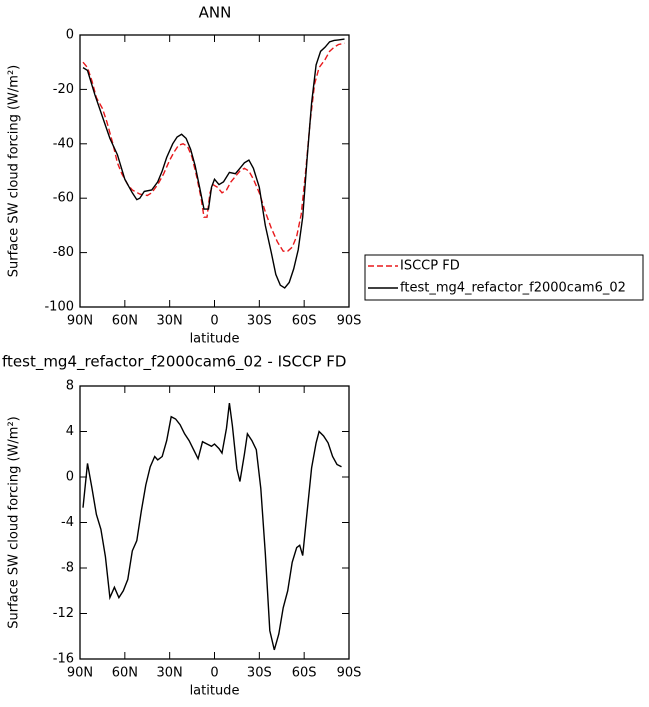 The height and width of the screenshot is (707, 649). I want to click on y-tick-label: -8, so click(67, 568).